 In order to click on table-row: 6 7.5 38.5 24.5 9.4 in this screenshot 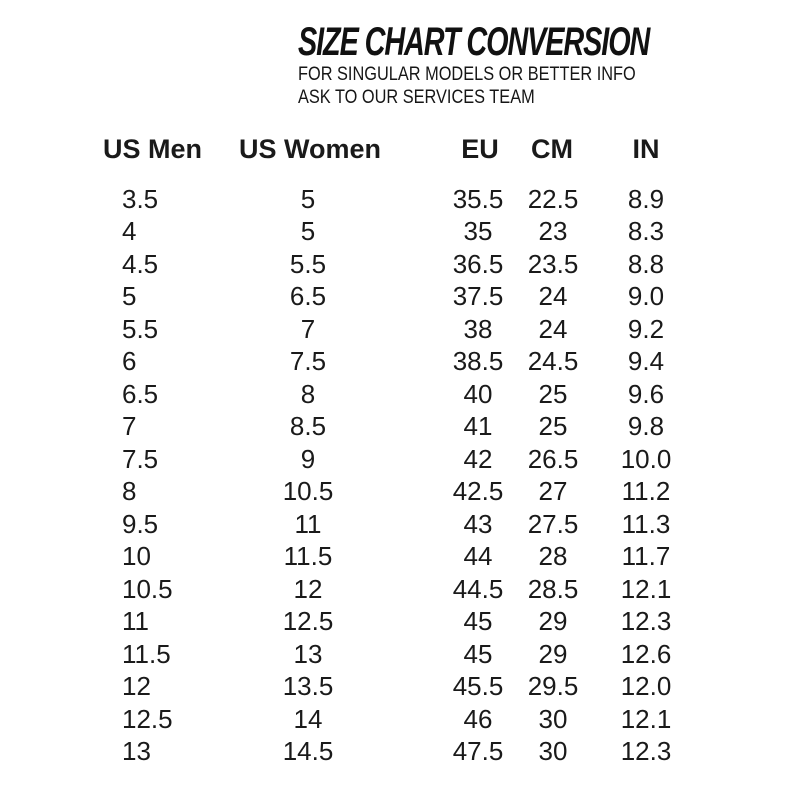, I will do `click(393, 362)`.